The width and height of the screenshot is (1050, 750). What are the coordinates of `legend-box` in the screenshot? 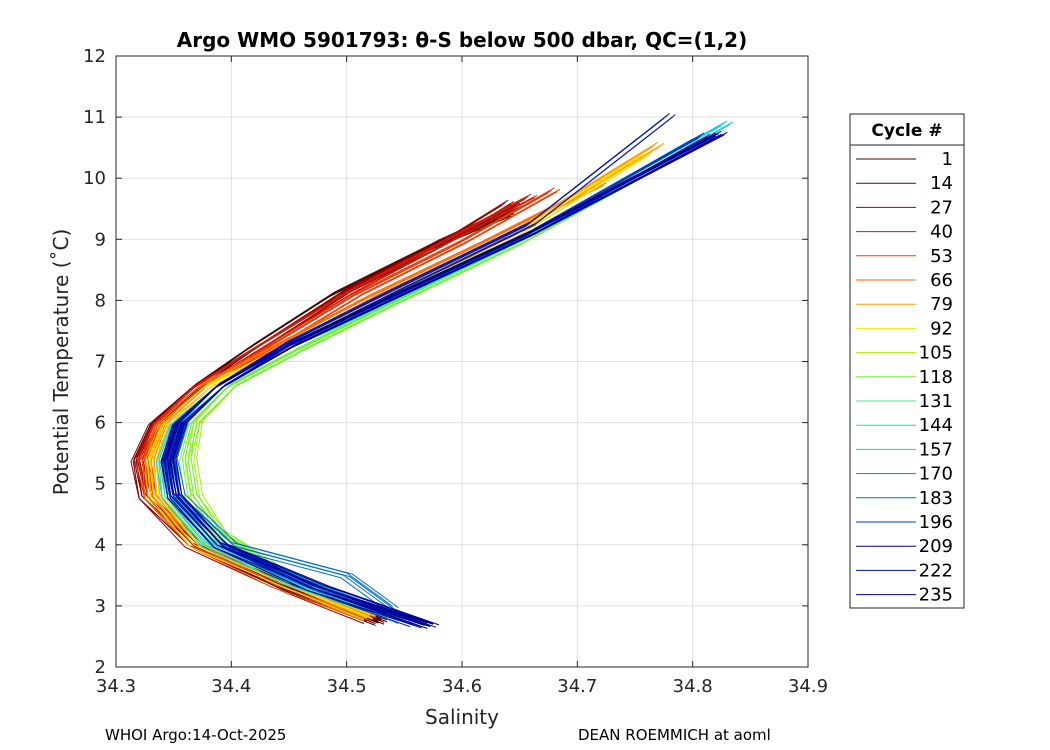 It's located at (907, 361).